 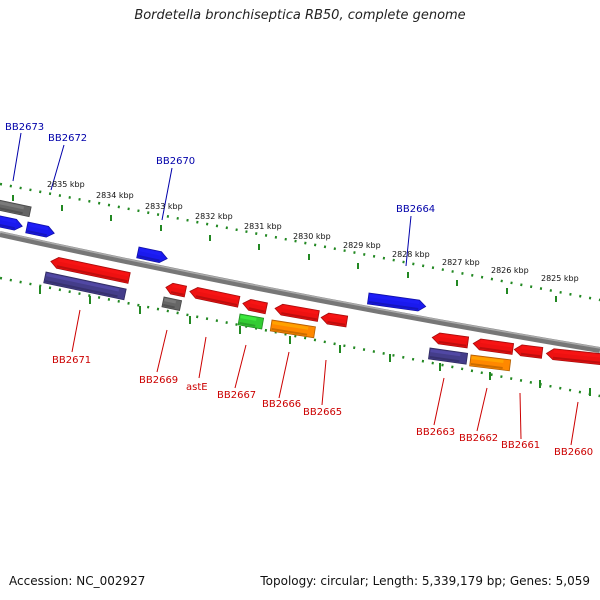 What do you see at coordinates (573, 452) in the screenshot?
I see `gene-label-bb2660: BB2660` at bounding box center [573, 452].